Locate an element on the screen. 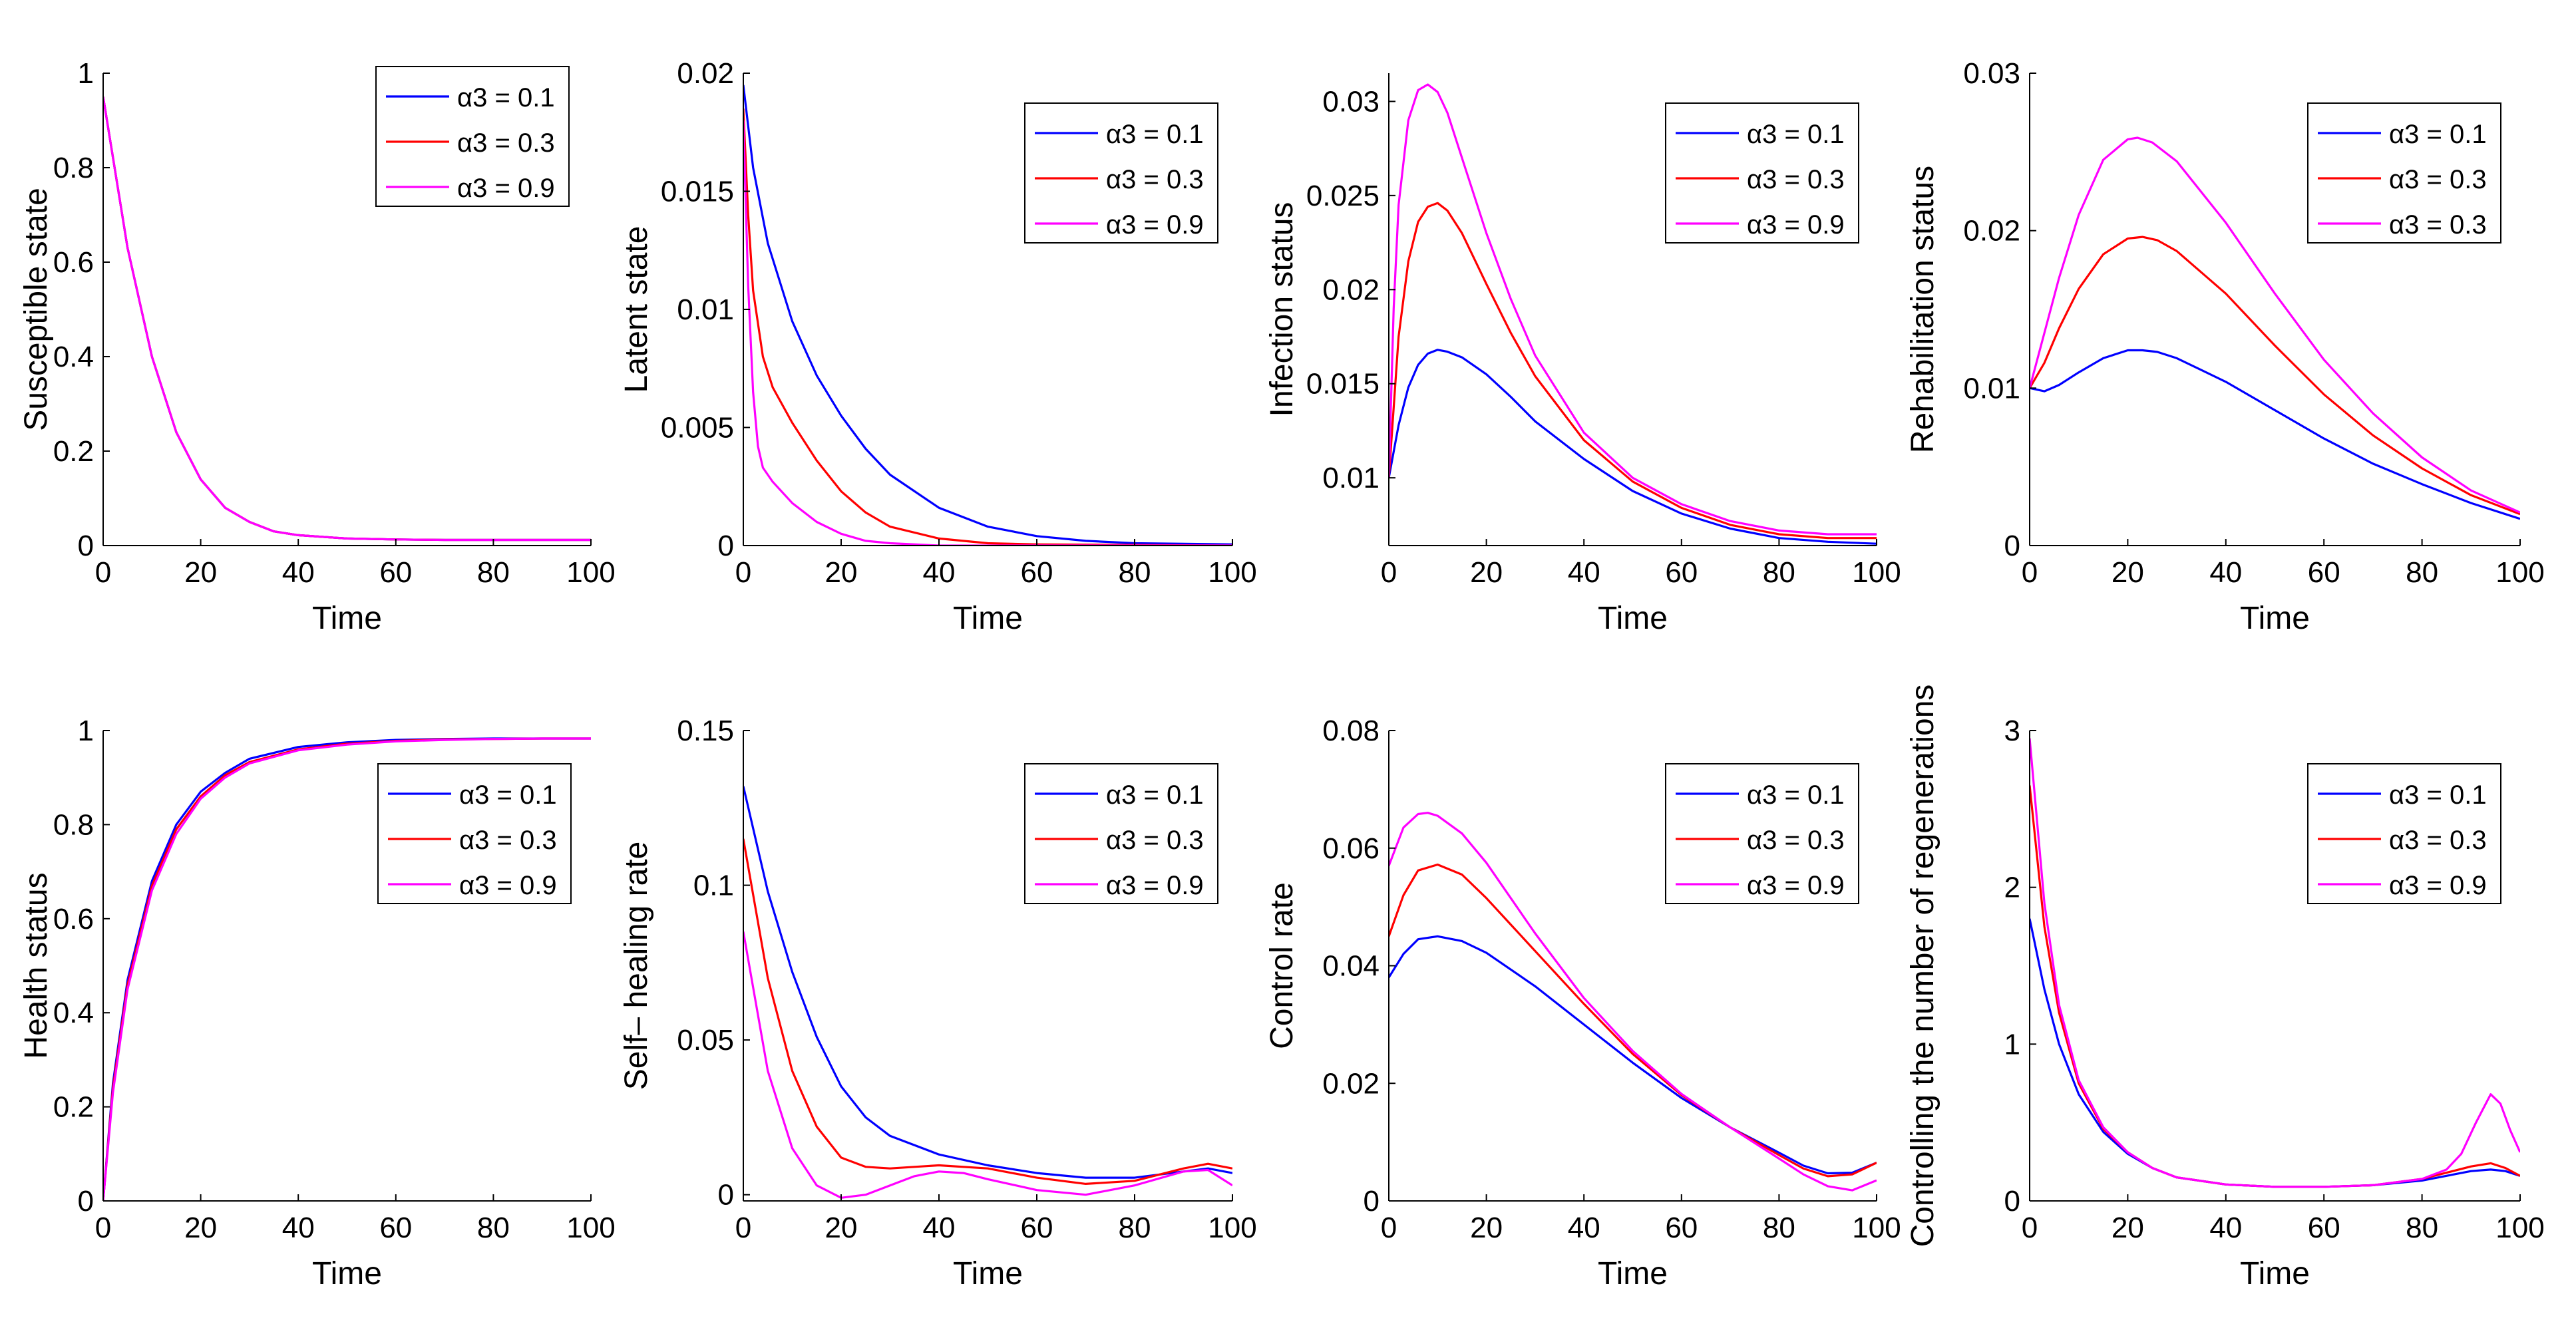 Image resolution: width=2576 pixels, height=1324 pixels. y-tick-label: 0.08 is located at coordinates (1351, 731).